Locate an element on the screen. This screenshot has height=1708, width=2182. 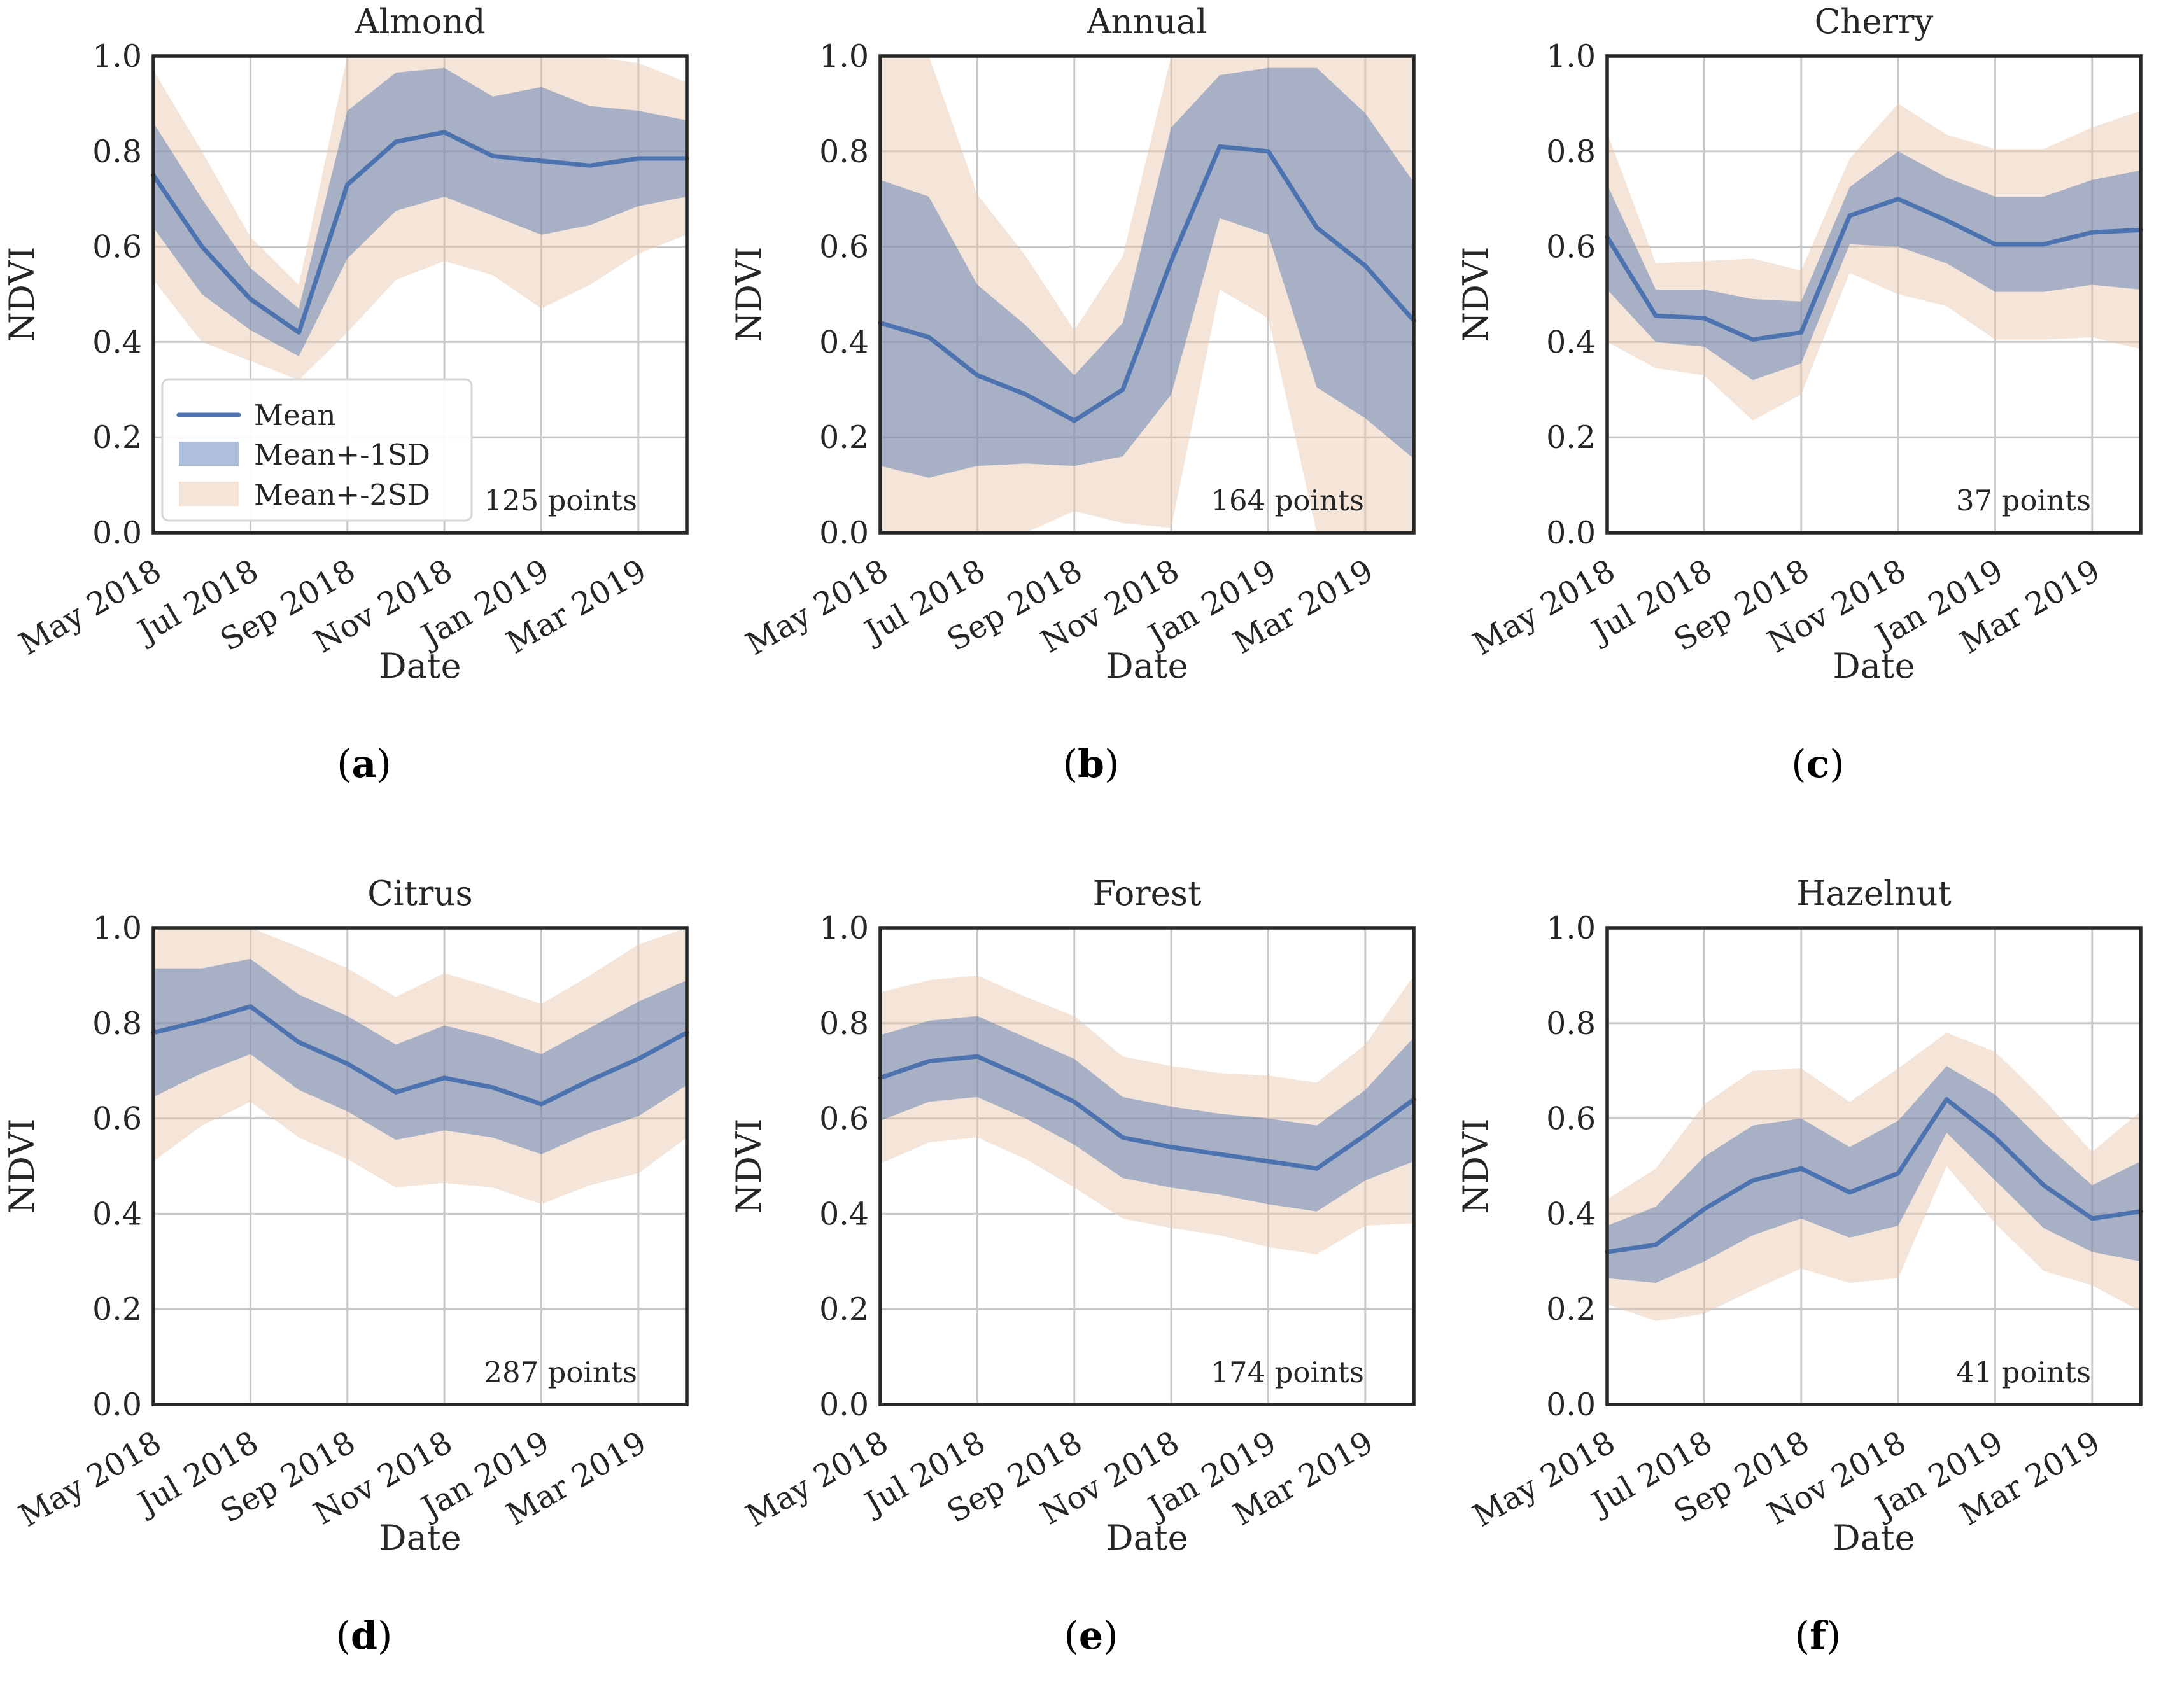
points-count-annotation: 174 points is located at coordinates (1287, 1372).